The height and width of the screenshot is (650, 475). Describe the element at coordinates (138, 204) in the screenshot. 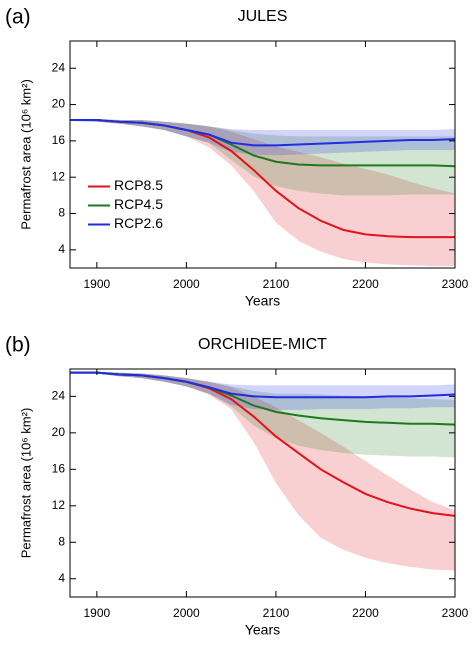

I see `legend-label: RCP4.5` at that location.